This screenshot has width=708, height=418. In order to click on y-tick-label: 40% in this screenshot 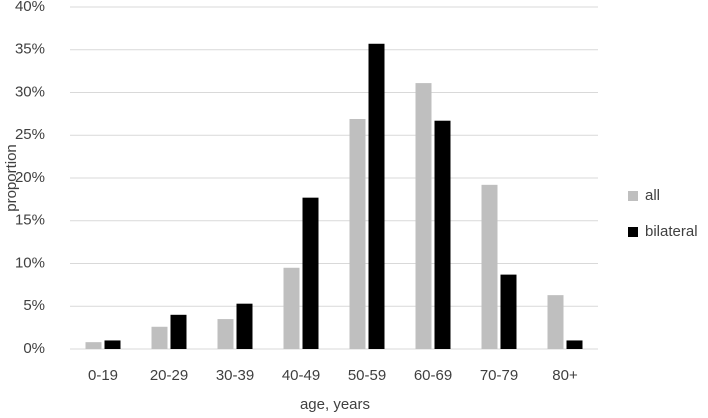, I will do `click(30, 7)`.